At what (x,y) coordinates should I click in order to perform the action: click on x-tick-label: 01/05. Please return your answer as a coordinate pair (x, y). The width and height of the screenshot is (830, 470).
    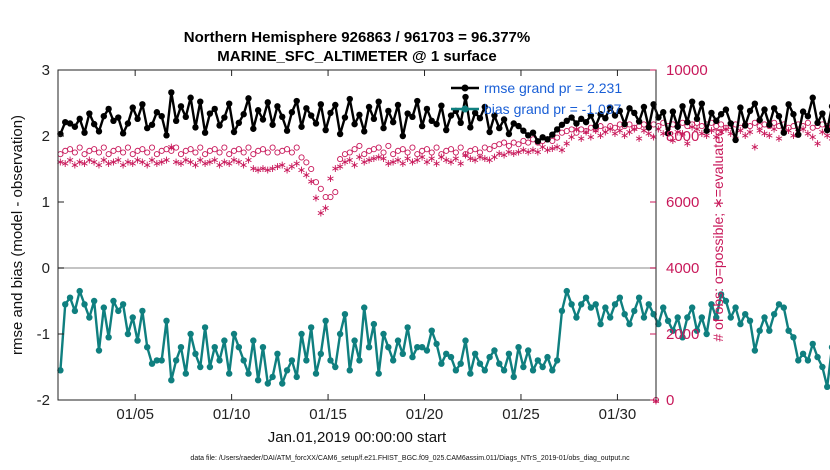
    Looking at the image, I should click on (135, 414).